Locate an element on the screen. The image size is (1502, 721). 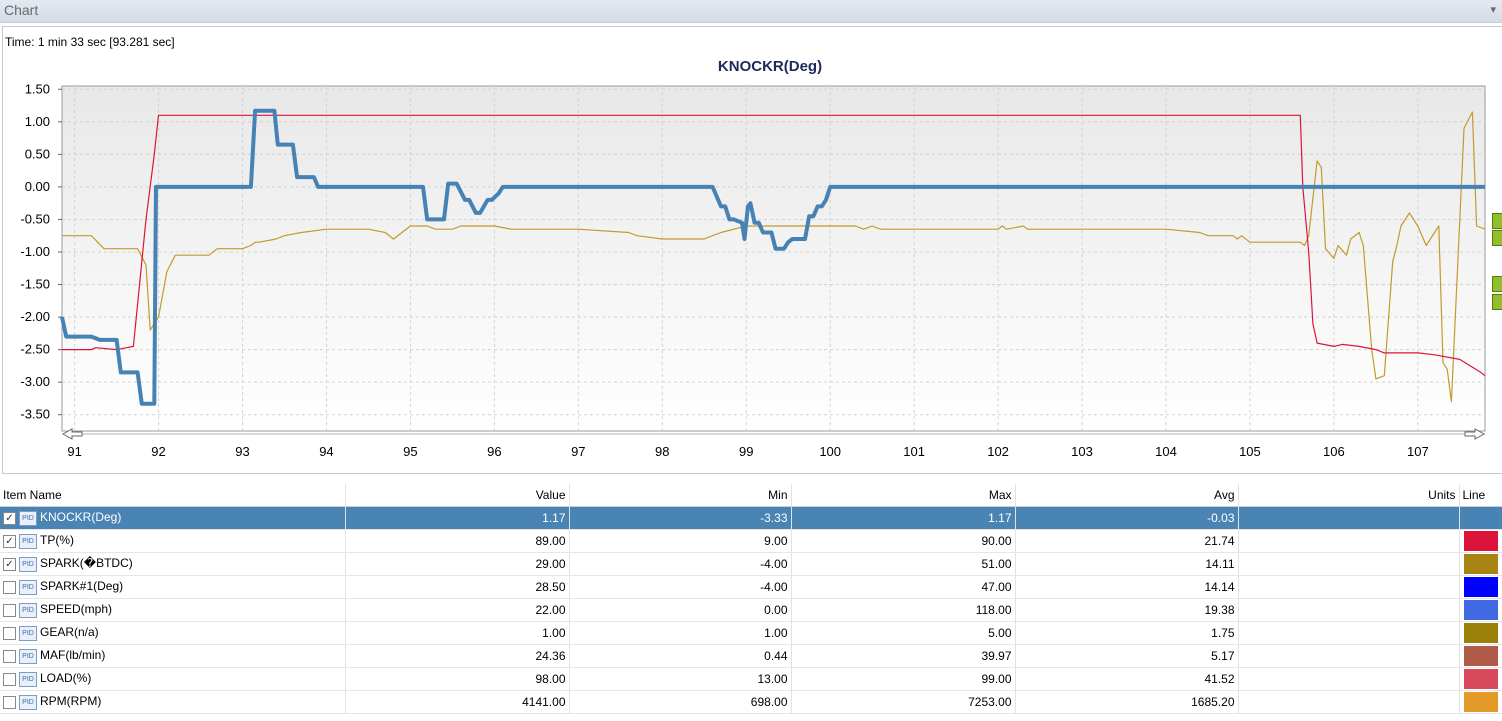
table-row: ✓ PID TP(%) 89.00 9.00 90.00 21.74 is located at coordinates (751, 541).